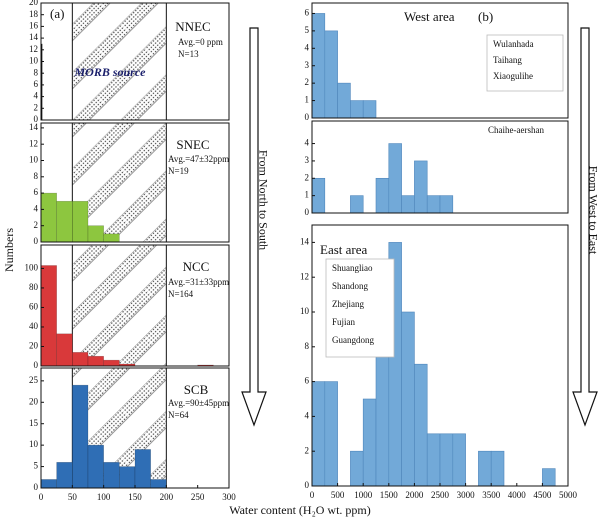  Describe the element at coordinates (119, 61) in the screenshot. I see `morb-band` at that location.